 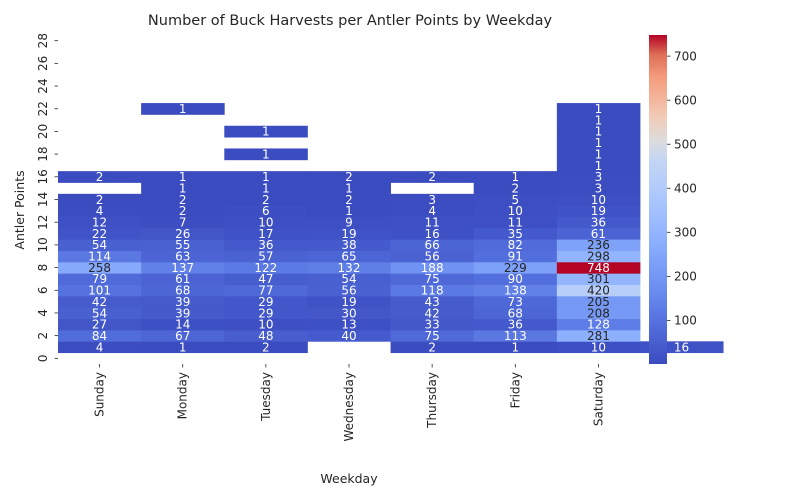 I want to click on heatmap-cell-label: 188, so click(x=432, y=268).